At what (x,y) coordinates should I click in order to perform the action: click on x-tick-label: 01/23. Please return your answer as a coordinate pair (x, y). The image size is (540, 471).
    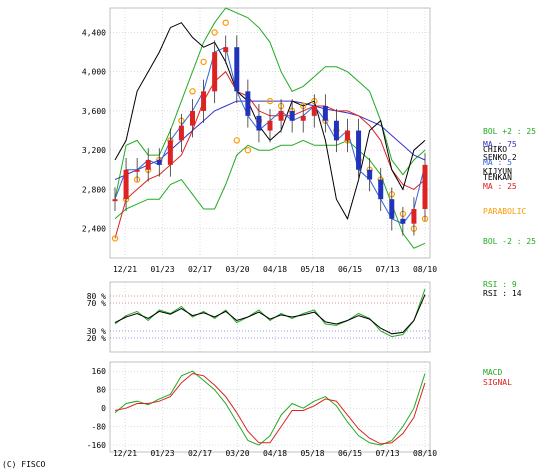
    Looking at the image, I should click on (162, 269).